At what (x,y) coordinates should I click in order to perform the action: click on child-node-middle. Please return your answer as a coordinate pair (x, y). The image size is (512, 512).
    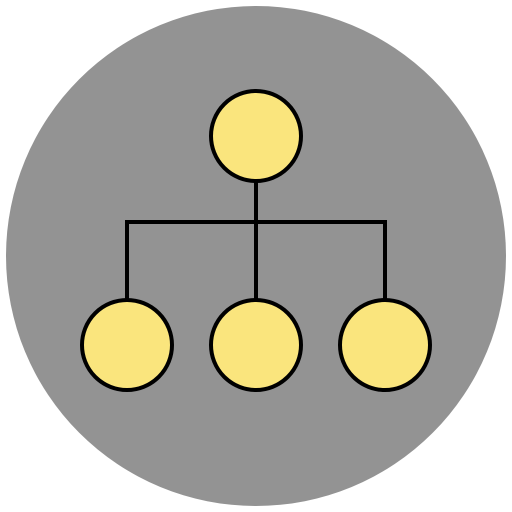
    Looking at the image, I should click on (256, 345).